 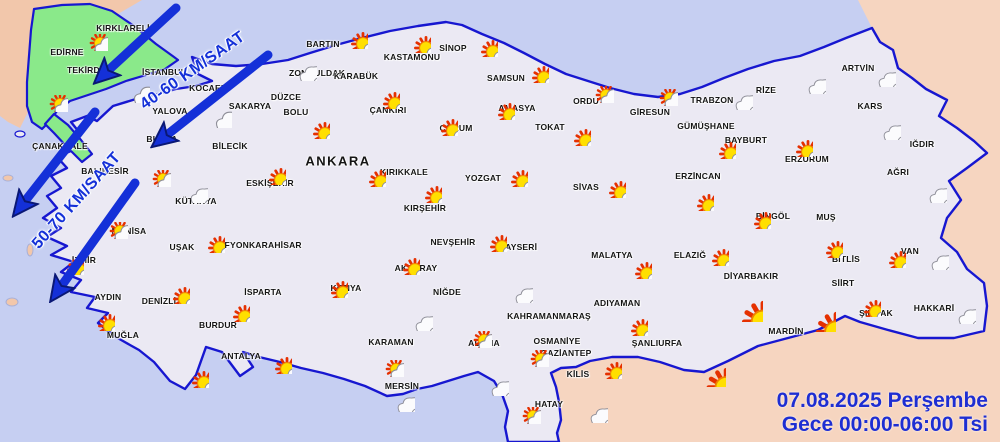 What do you see at coordinates (657, 343) in the screenshot?
I see `city-label: ŞANLIURFA` at bounding box center [657, 343].